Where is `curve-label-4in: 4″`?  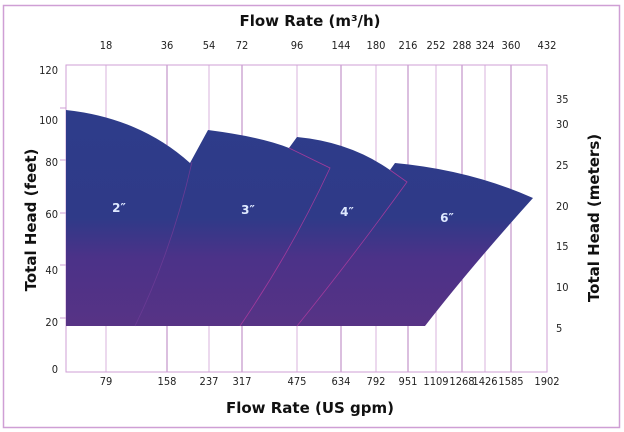 curve-label-4in: 4″ is located at coordinates (347, 212).